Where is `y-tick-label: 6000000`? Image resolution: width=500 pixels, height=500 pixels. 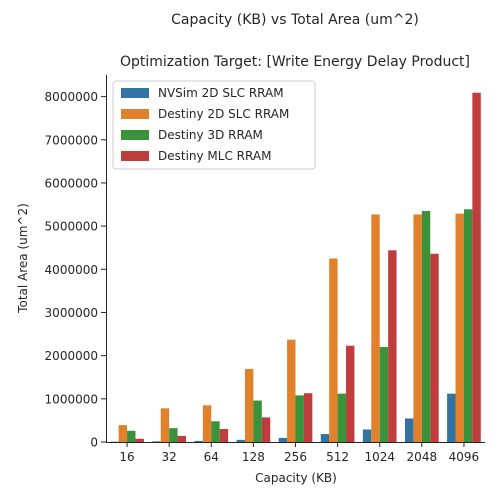
y-tick-label: 6000000 is located at coordinates (71, 183).